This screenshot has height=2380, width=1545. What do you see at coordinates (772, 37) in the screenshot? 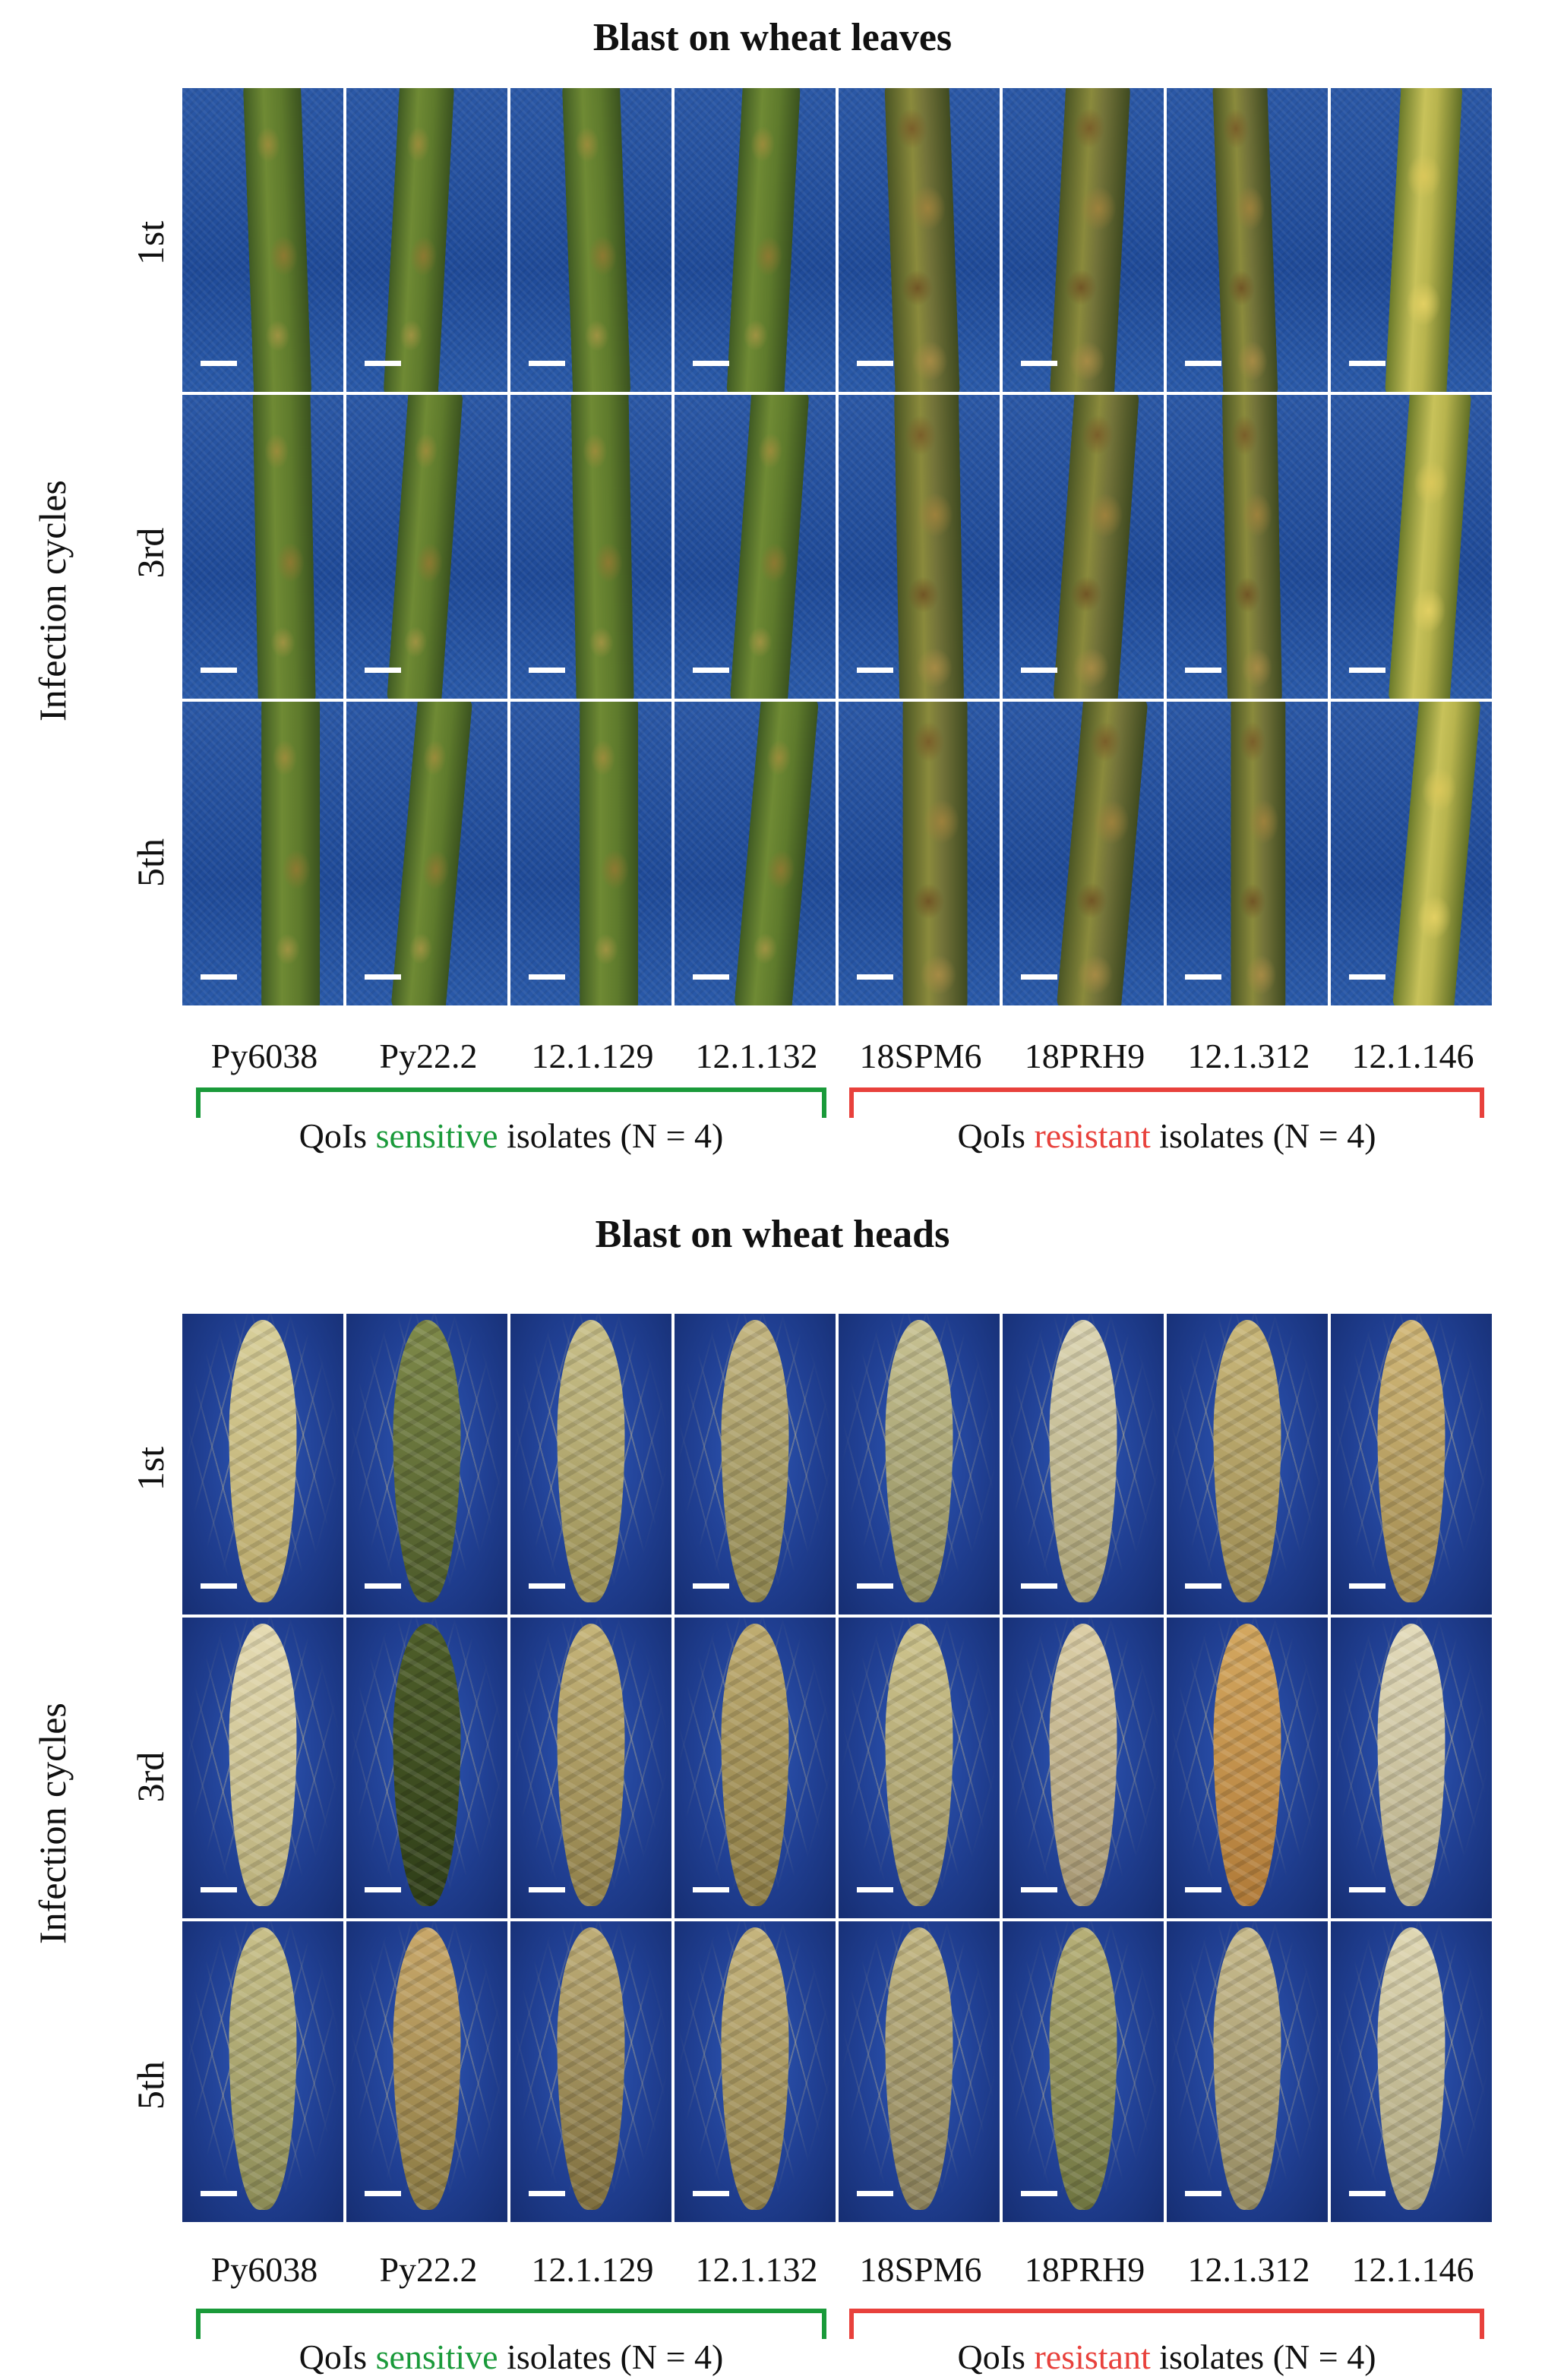
I see `leaves-panel-title: Blast on wheat leaves` at bounding box center [772, 37].